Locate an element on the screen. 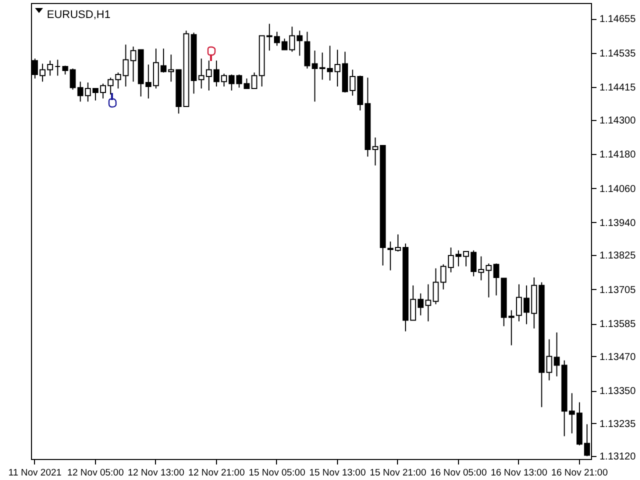 Image resolution: width=640 pixels, height=480 pixels. x-tick-label: 16 Nov 05:00 is located at coordinates (458, 473).